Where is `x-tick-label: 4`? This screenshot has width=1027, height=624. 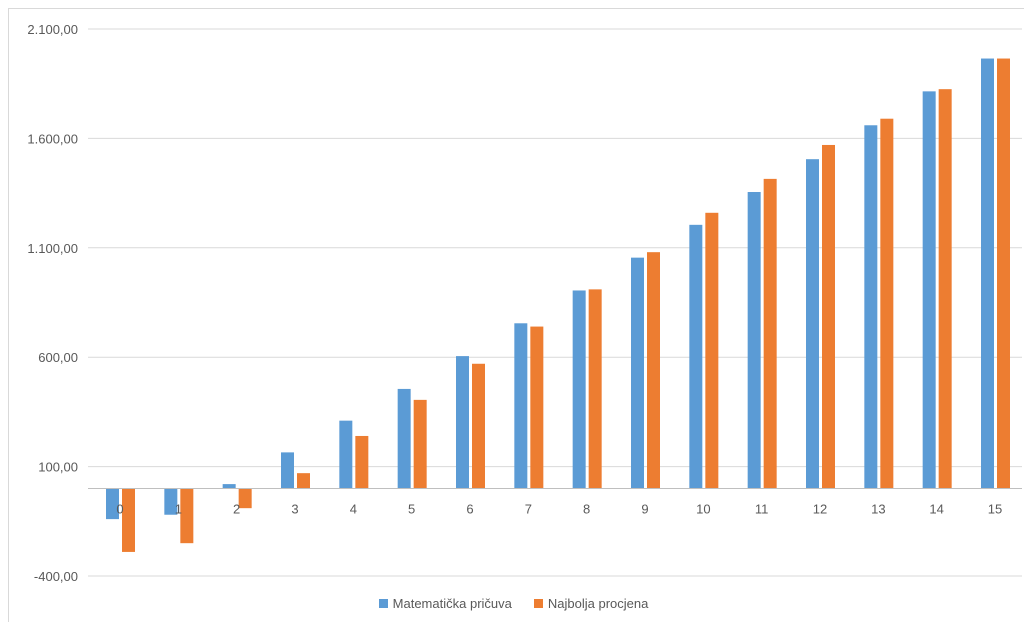 x-tick-label: 4 is located at coordinates (353, 508).